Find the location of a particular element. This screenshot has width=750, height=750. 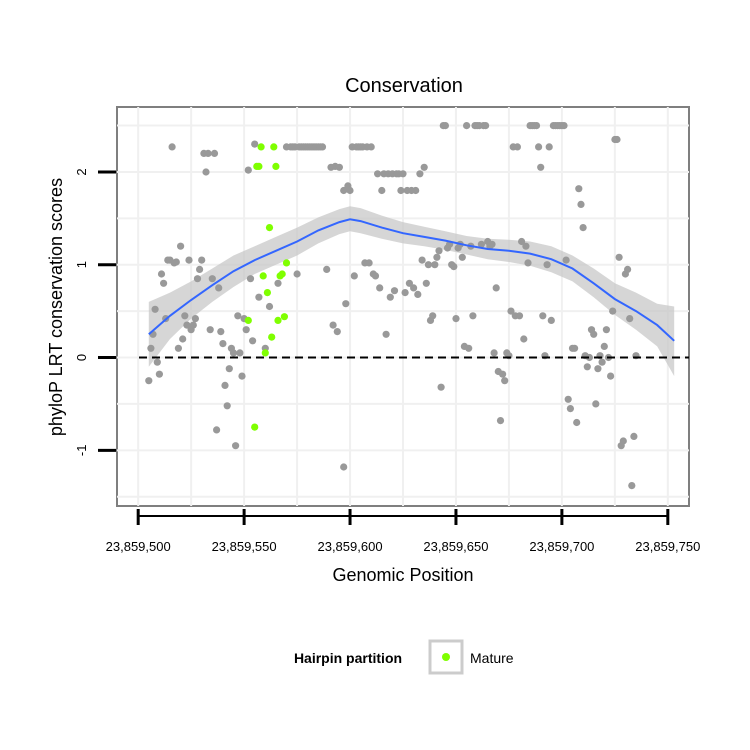

y-tick-label: -1 is located at coordinates (81, 451).